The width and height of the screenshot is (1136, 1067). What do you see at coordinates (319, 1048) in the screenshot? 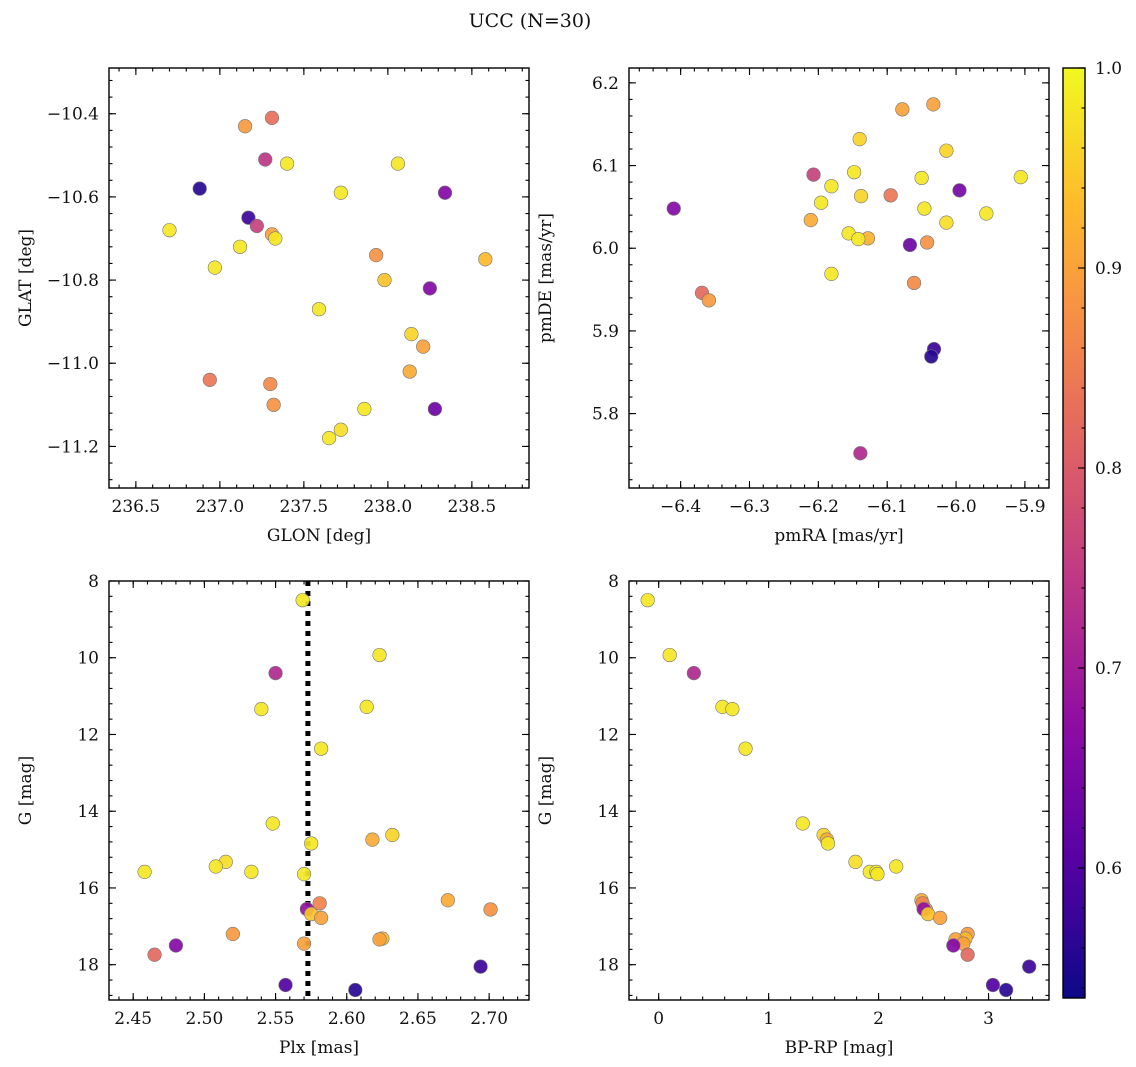
I see `x-axis-label: Plx [mas]` at bounding box center [319, 1048].